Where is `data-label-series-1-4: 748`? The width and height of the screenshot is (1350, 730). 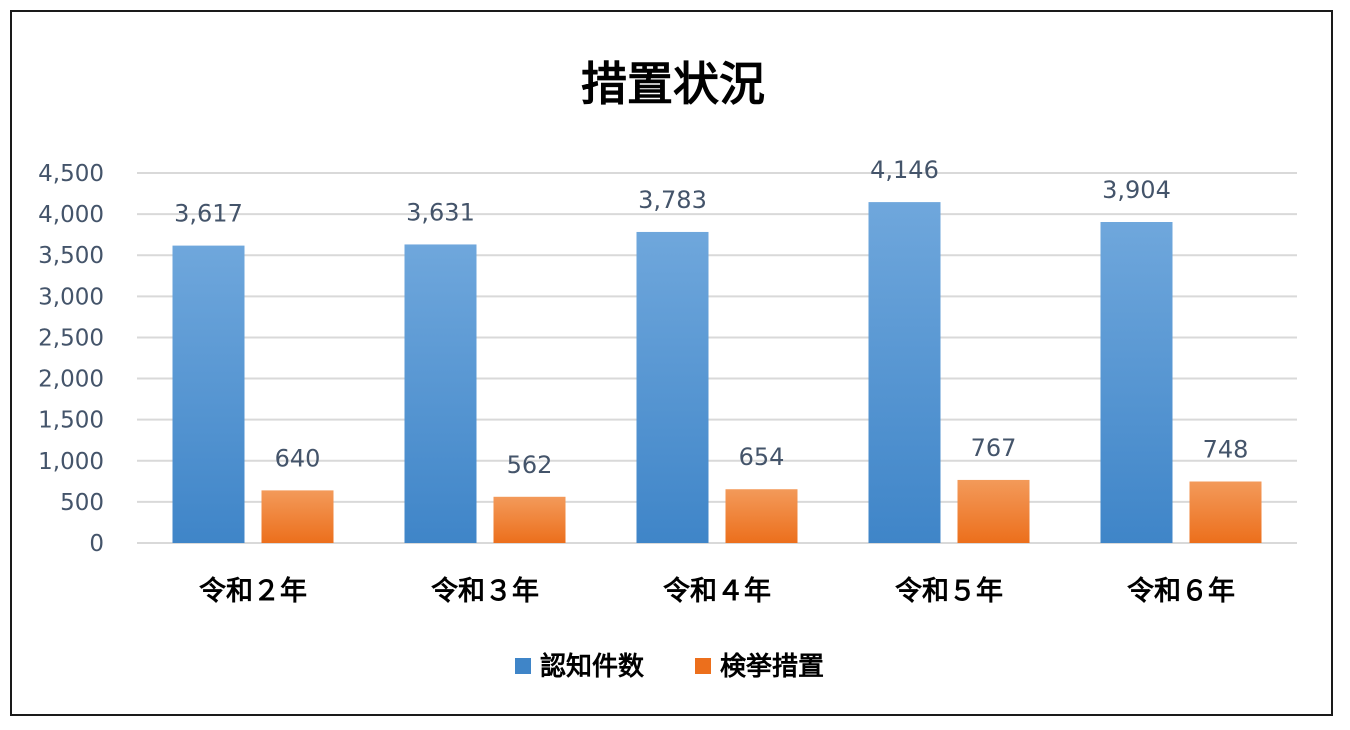 data-label-series-1-4: 748 is located at coordinates (1226, 449).